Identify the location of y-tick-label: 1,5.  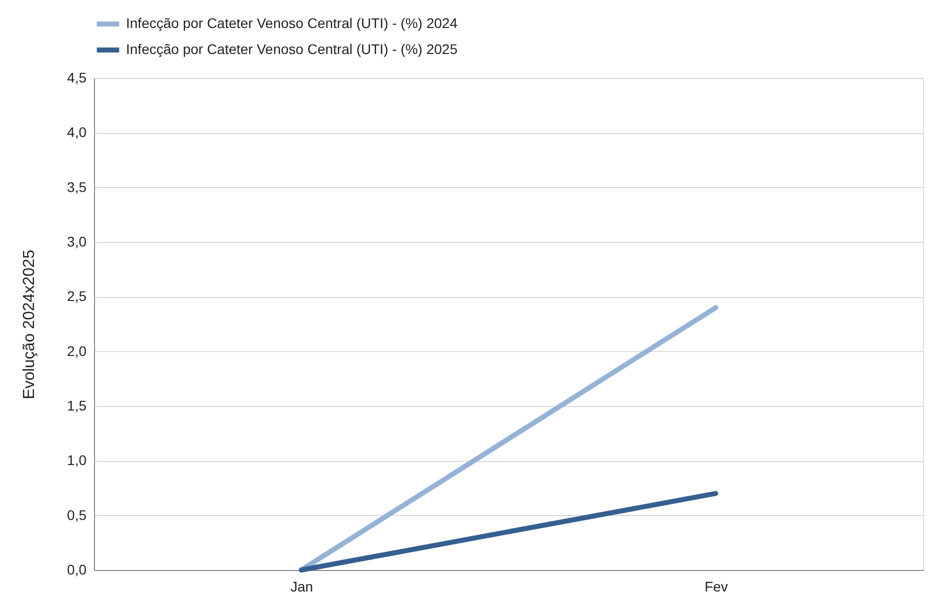
(77, 406).